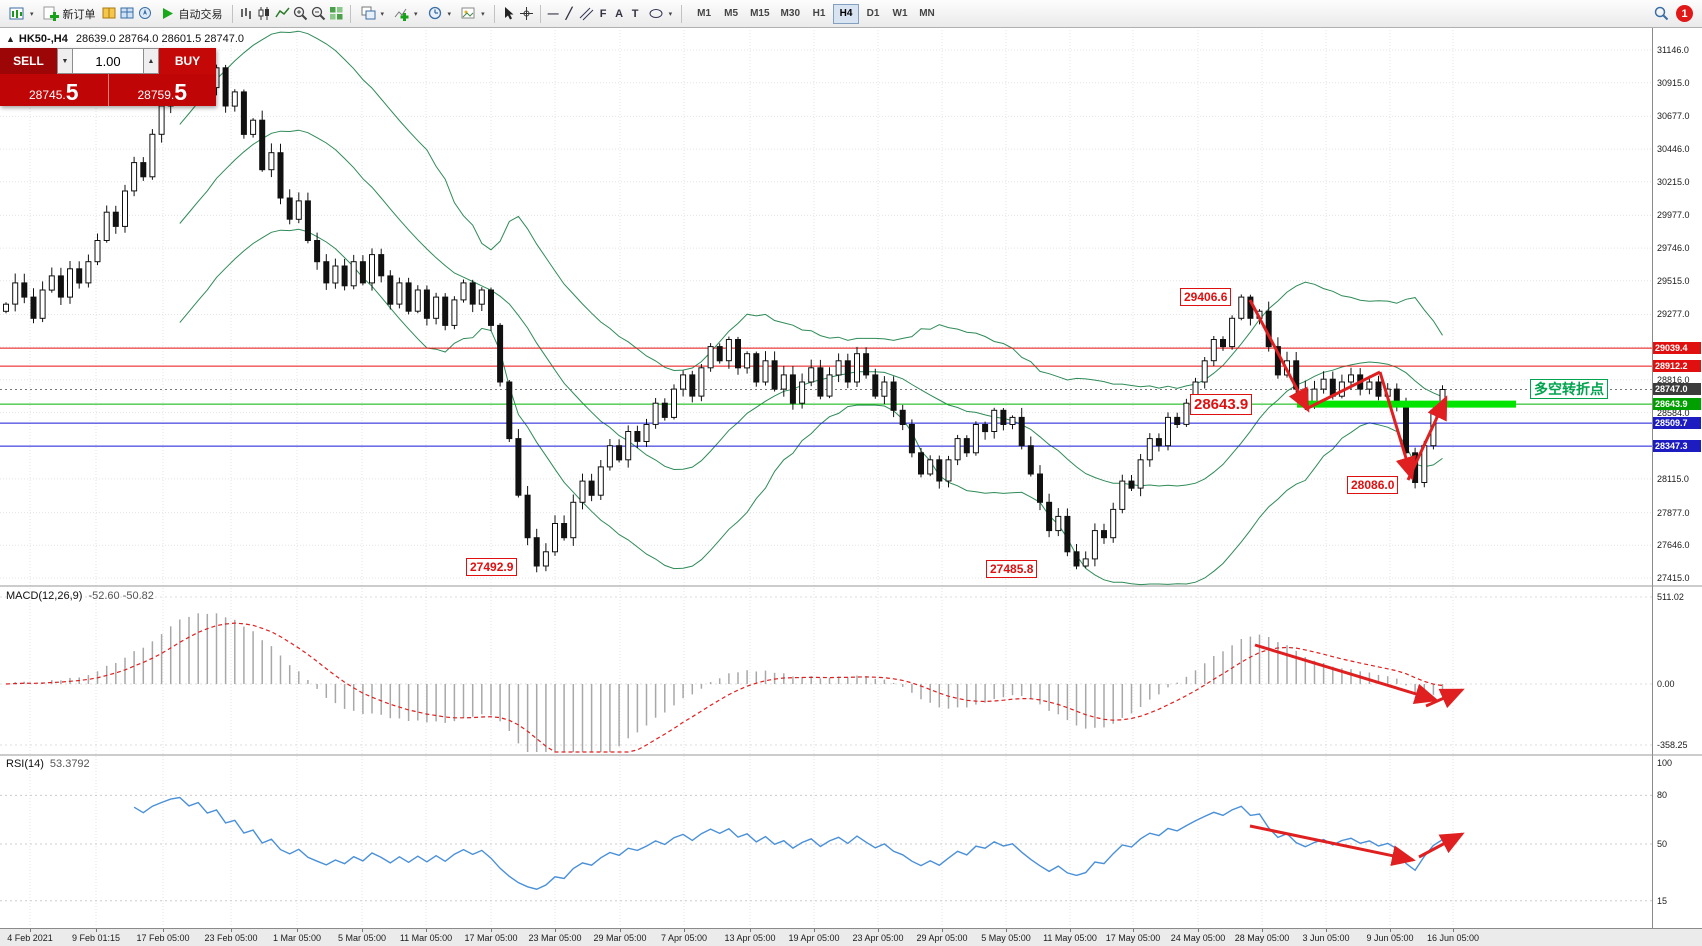 Image resolution: width=1702 pixels, height=946 pixels. I want to click on market-watch-icon, so click(109, 13).